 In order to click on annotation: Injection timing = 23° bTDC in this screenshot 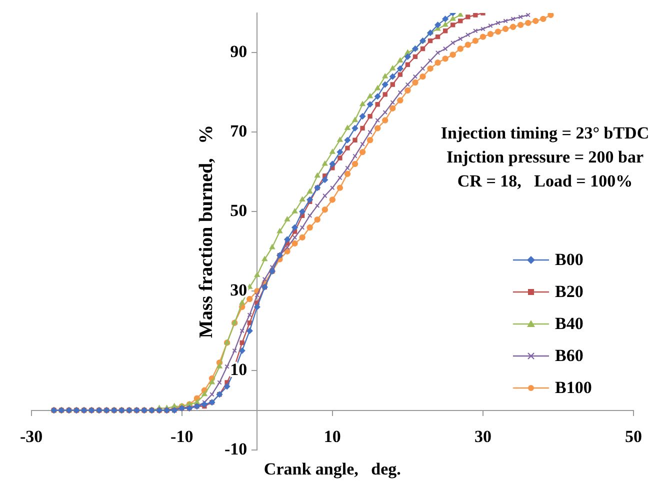, I will do `click(545, 132)`.